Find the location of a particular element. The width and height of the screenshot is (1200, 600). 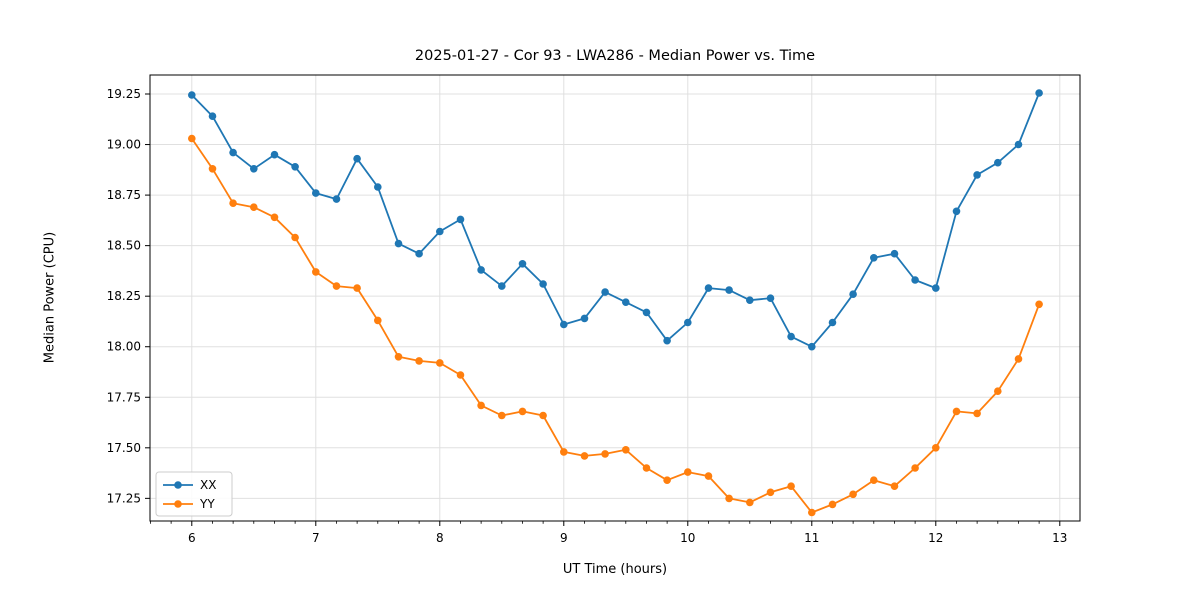

y-tick-label: 19.00 is located at coordinates (124, 145).